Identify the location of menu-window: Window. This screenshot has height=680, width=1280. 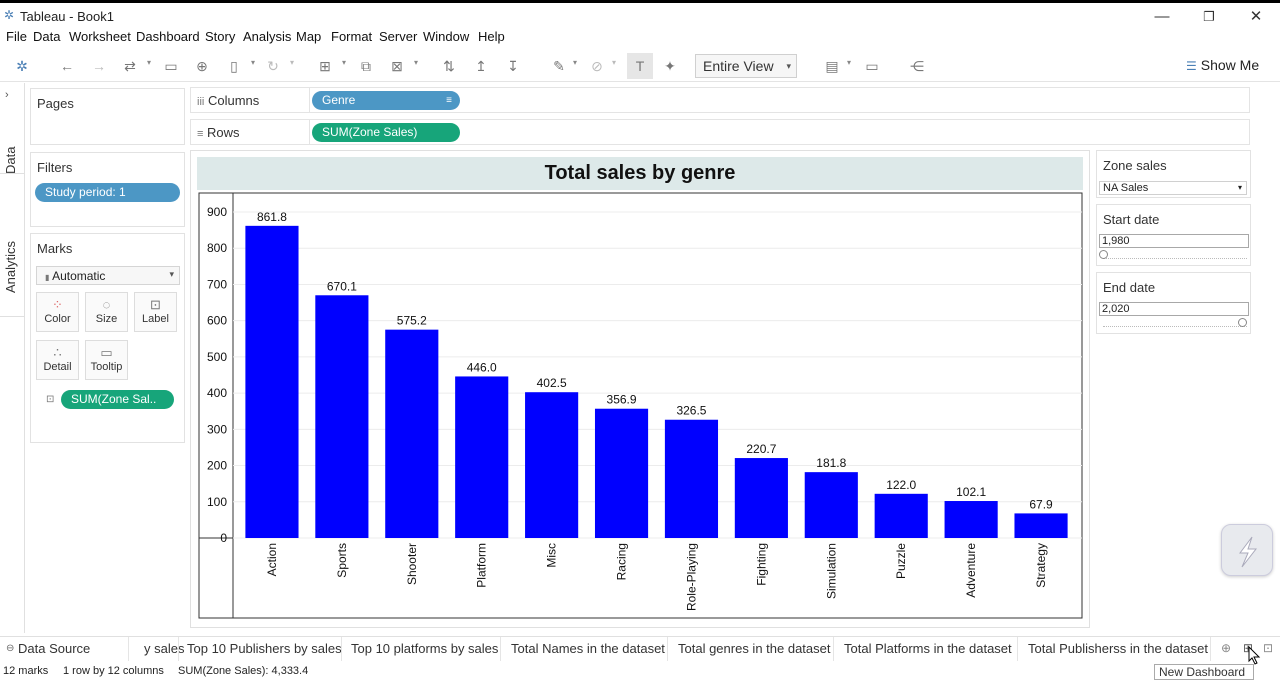
(446, 36).